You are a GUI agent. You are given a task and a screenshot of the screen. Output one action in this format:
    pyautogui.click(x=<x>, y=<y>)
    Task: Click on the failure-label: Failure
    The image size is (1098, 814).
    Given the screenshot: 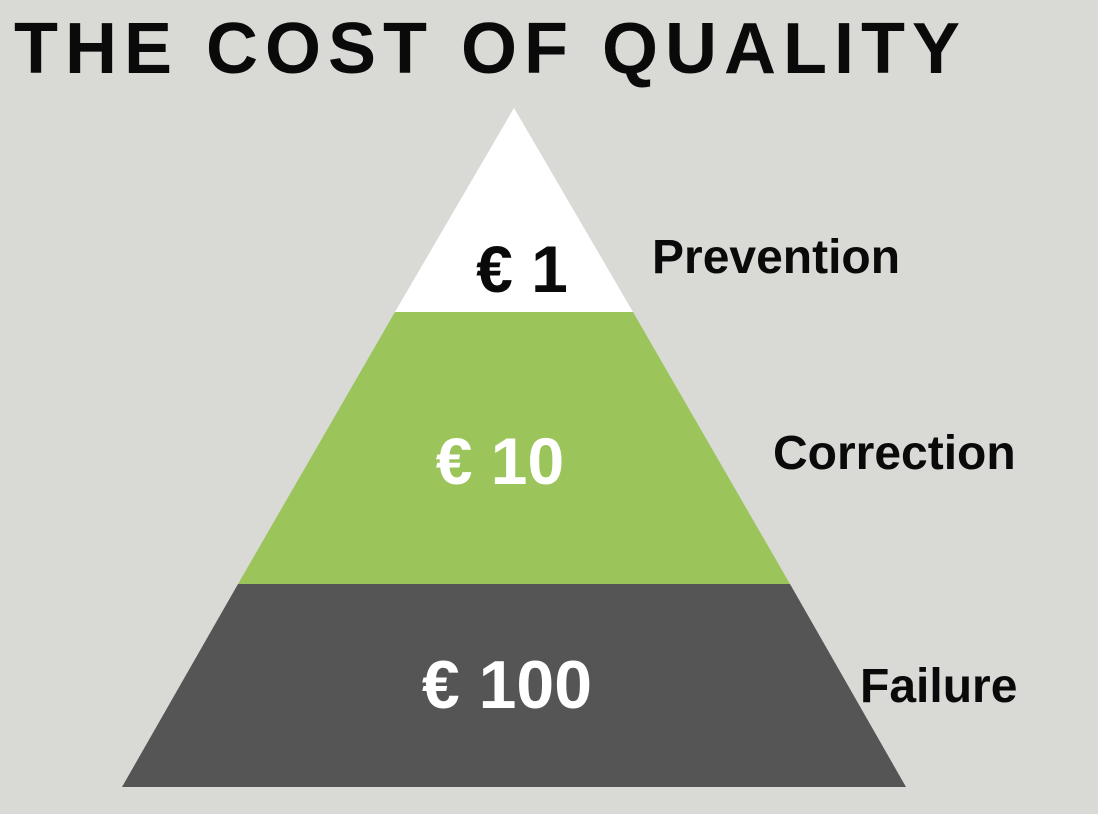 What is the action you would take?
    pyautogui.click(x=939, y=686)
    